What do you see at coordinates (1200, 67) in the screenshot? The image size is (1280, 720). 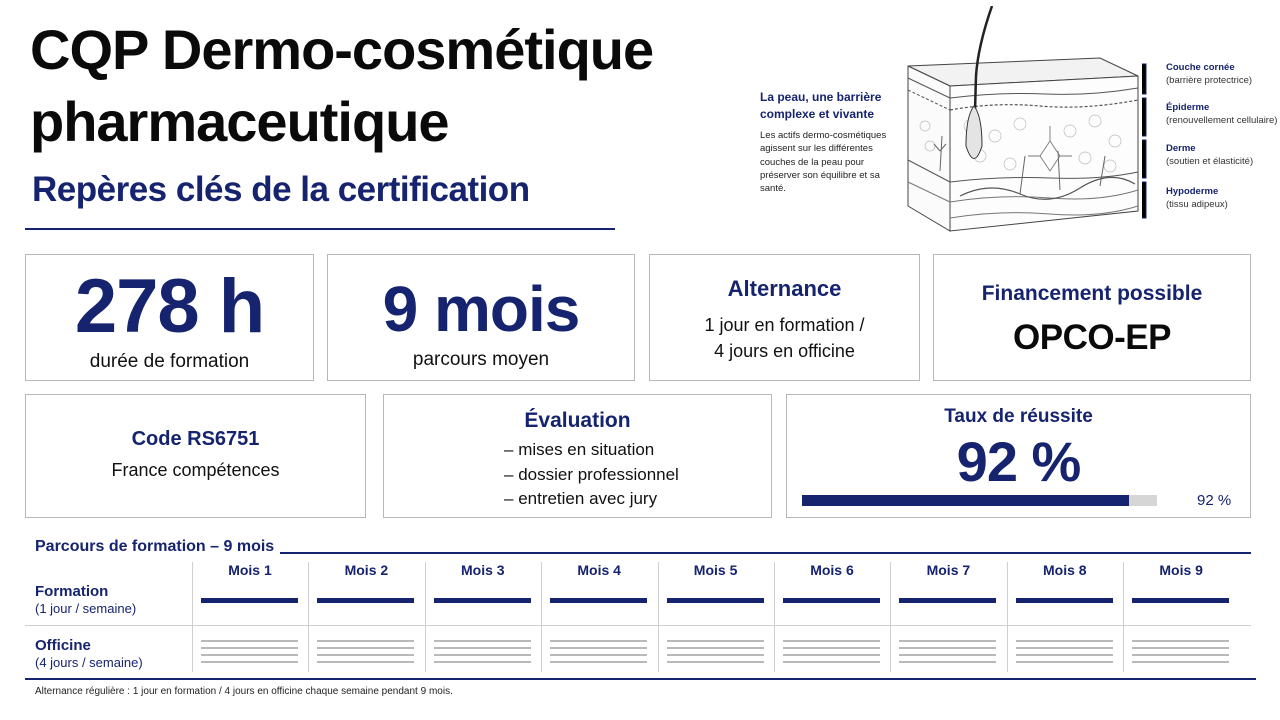 I see `layer-name: Couche cornée` at bounding box center [1200, 67].